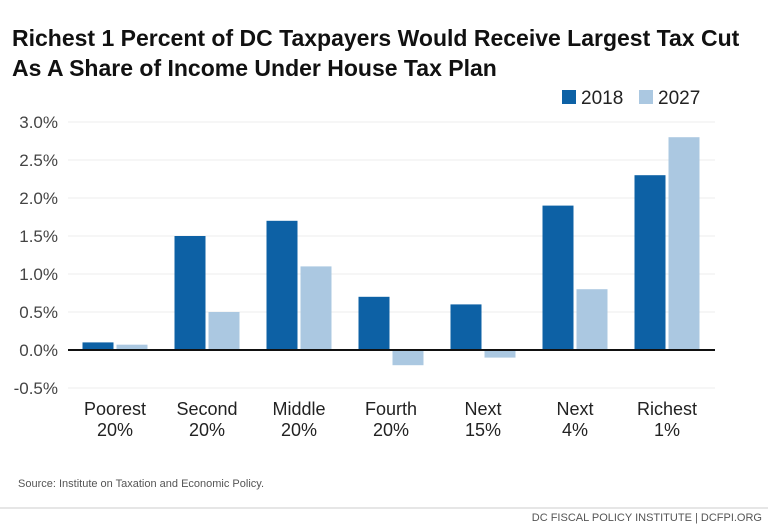 Image resolution: width=768 pixels, height=525 pixels. What do you see at coordinates (667, 430) in the screenshot?
I see `x-tick-label: 1%` at bounding box center [667, 430].